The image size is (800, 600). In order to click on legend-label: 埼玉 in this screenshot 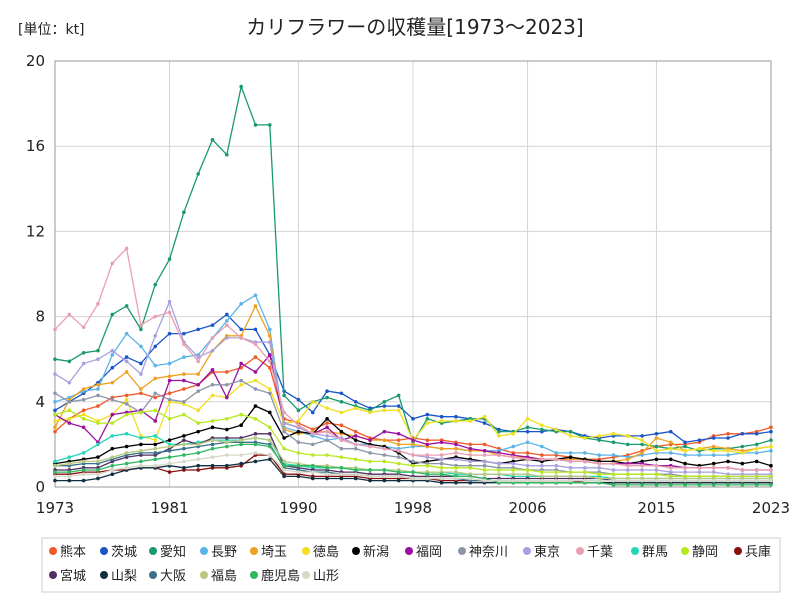, I will do `click(274, 552)`.